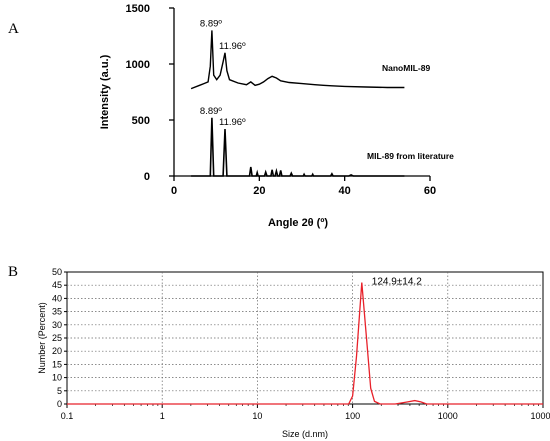 The height and width of the screenshot is (441, 550). I want to click on y-tick-label: 25, so click(57, 338).